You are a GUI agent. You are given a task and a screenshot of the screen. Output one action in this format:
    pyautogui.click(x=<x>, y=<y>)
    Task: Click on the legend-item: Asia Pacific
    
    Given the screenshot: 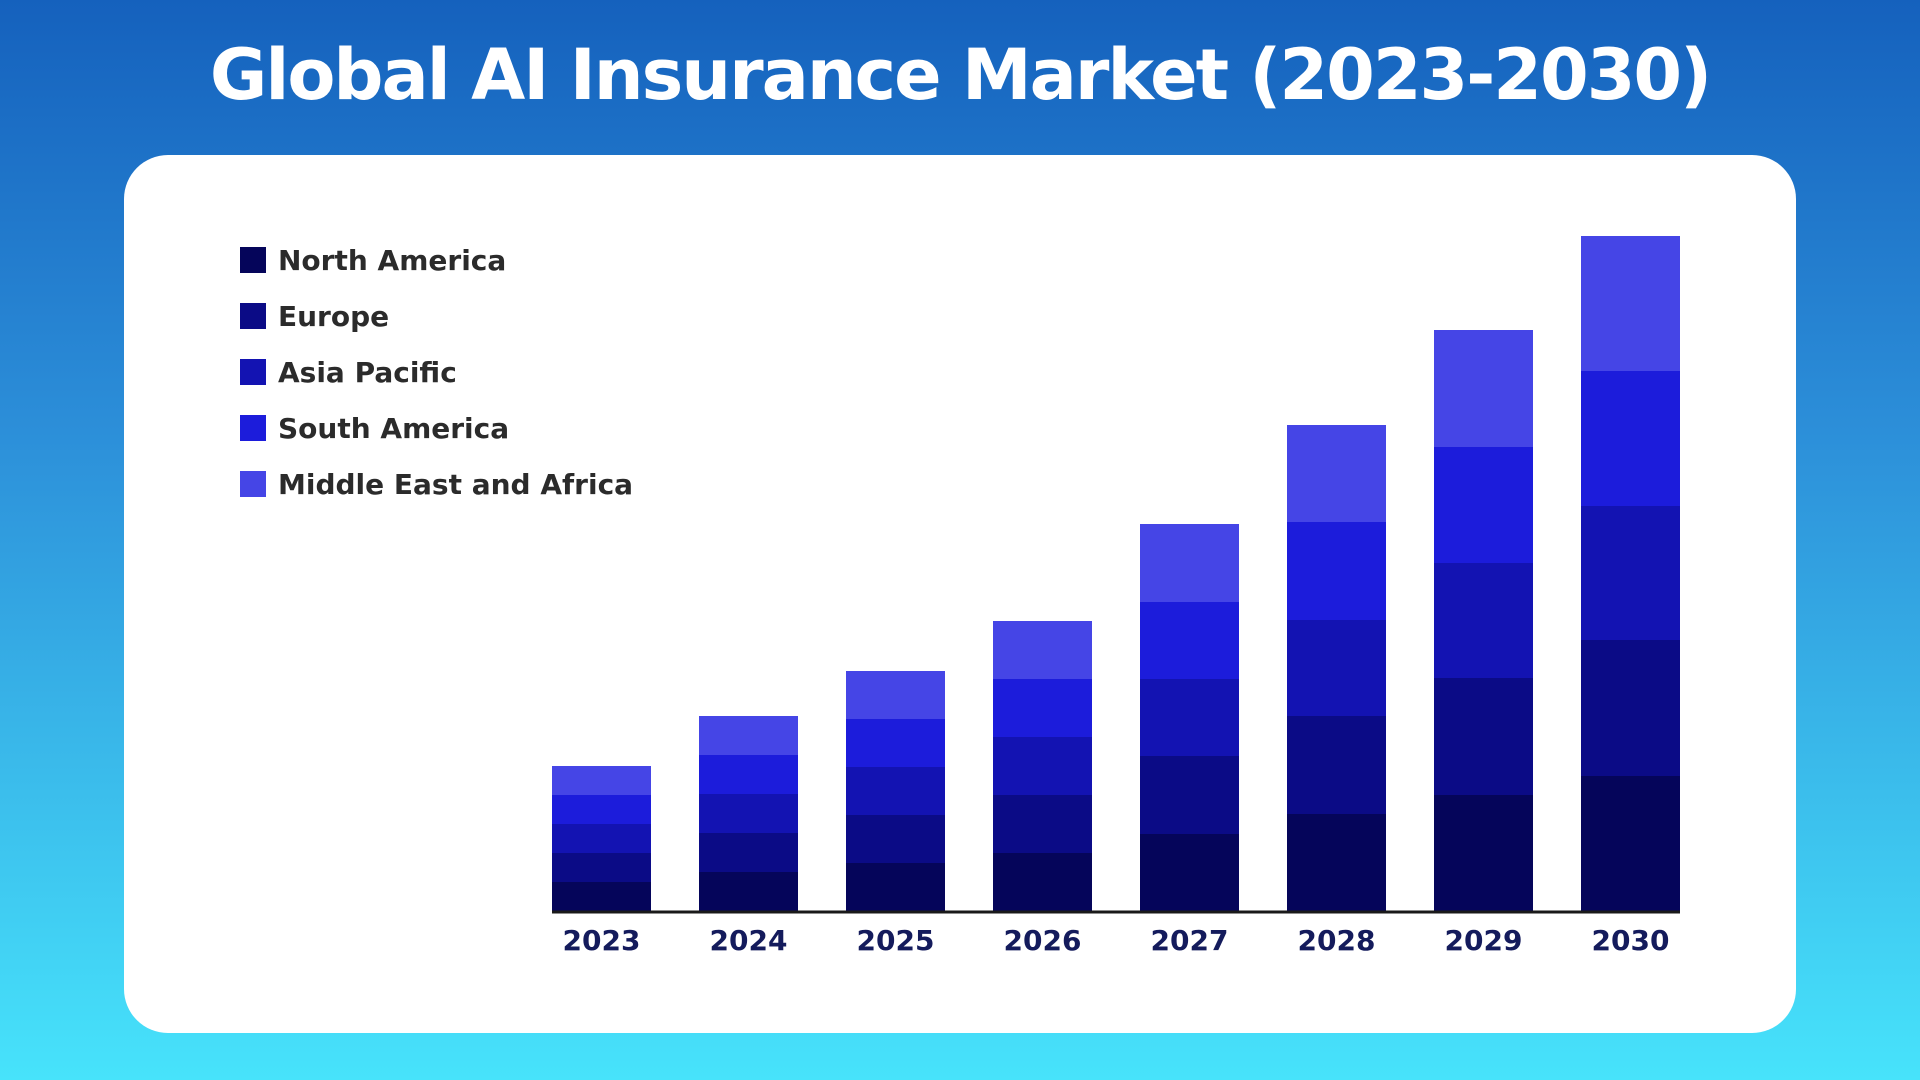 What is the action you would take?
    pyautogui.click(x=436, y=372)
    